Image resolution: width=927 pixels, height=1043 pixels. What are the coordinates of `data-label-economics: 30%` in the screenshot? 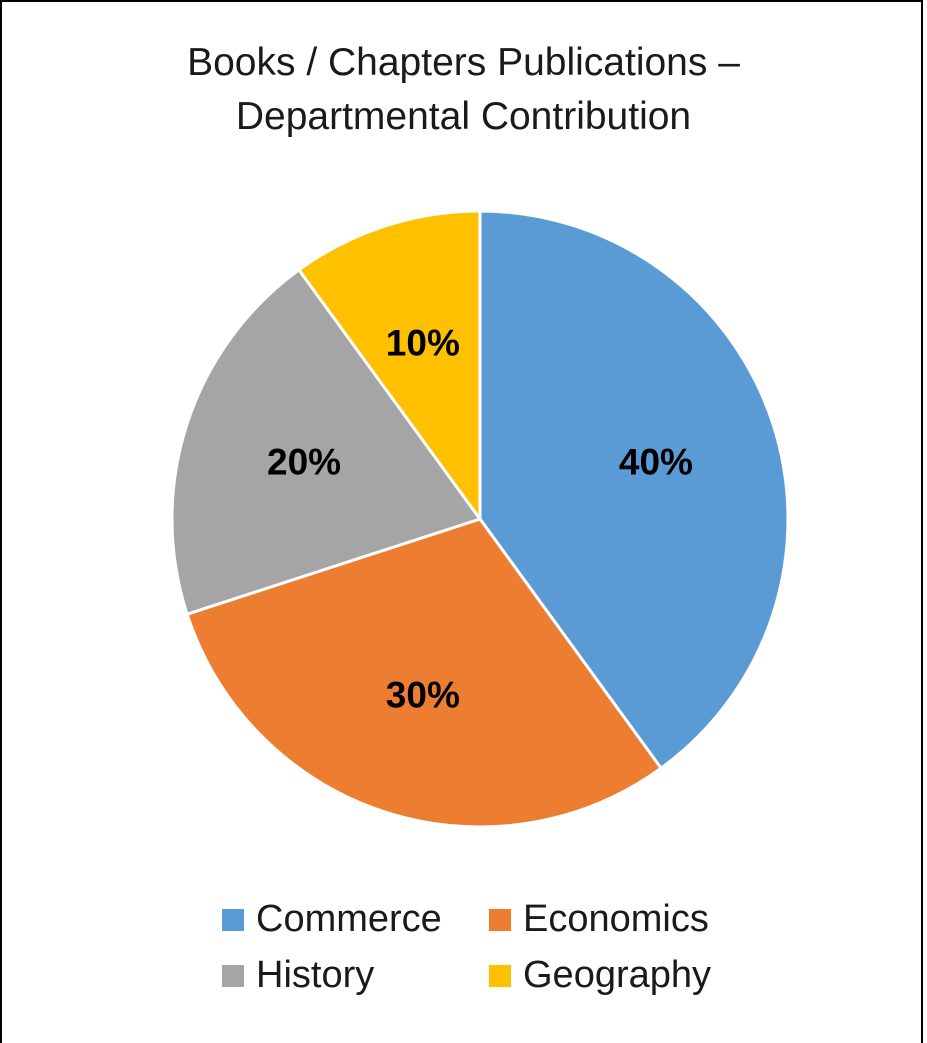 It's located at (423, 694).